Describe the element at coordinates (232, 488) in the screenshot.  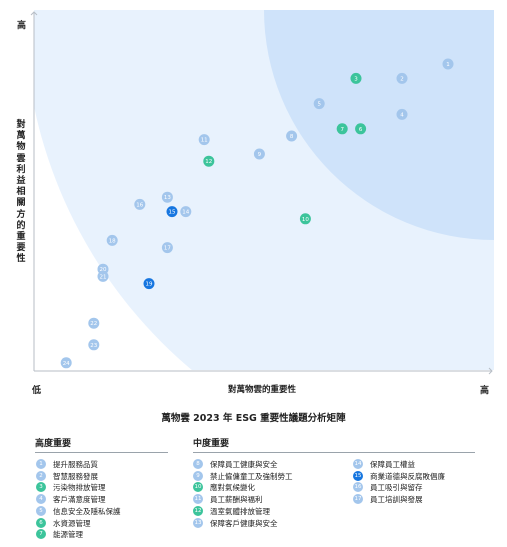
I see `legend-label: 應對氣候變化` at that location.